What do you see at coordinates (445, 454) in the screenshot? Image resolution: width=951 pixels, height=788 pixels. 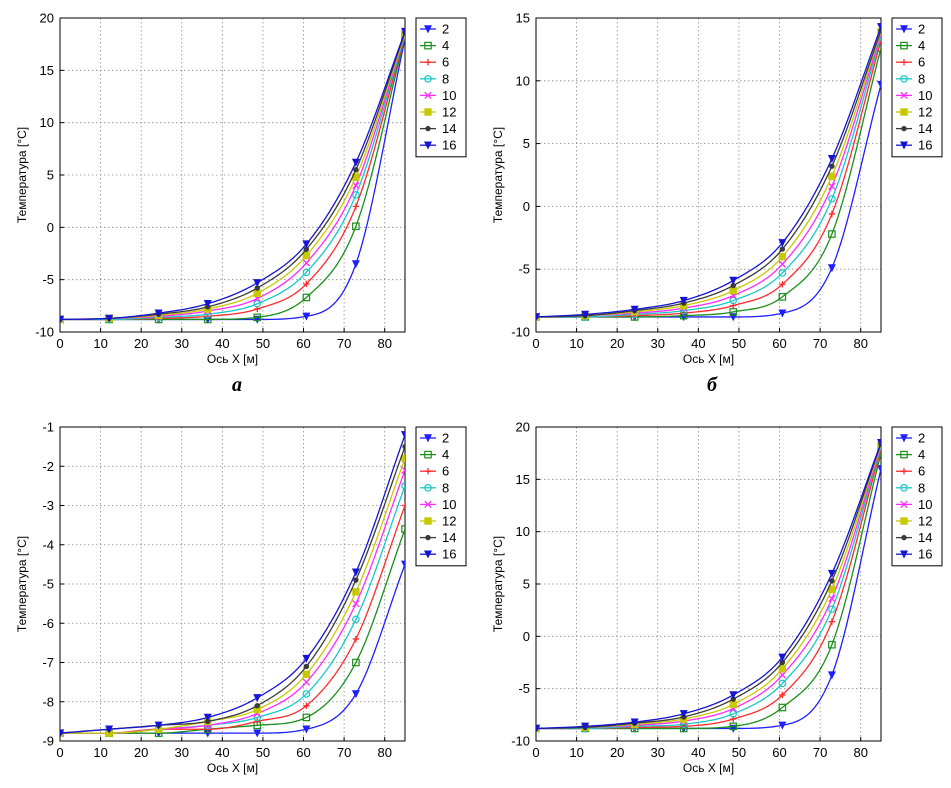 I see `legend-label-4: 4` at bounding box center [445, 454].